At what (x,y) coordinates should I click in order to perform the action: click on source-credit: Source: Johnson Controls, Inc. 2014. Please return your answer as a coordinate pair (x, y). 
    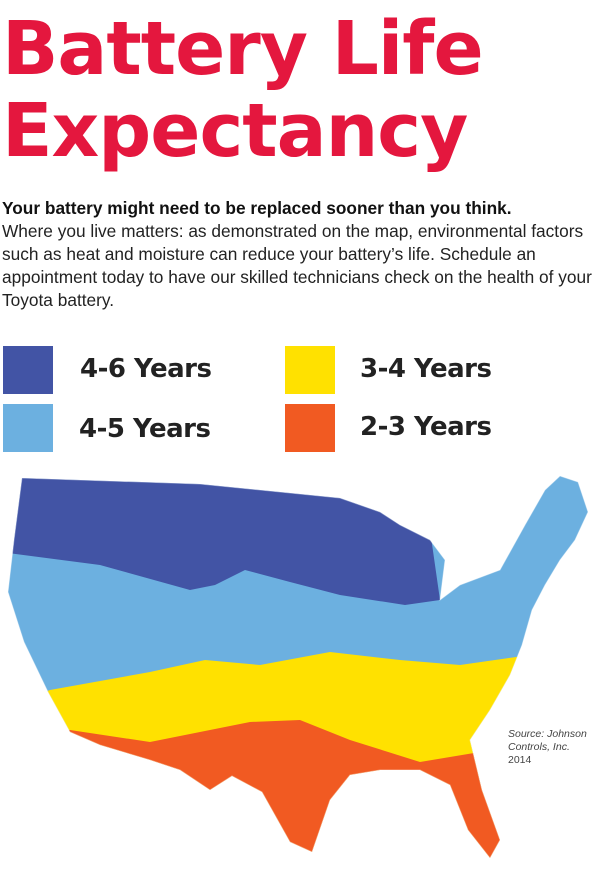
    Looking at the image, I should click on (547, 747).